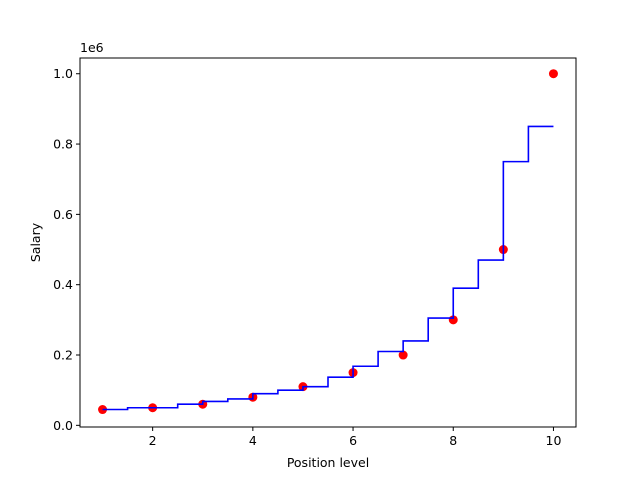 The height and width of the screenshot is (480, 640). Describe the element at coordinates (92, 47) in the screenshot. I see `y-axis-offset-label: 1e6` at that location.